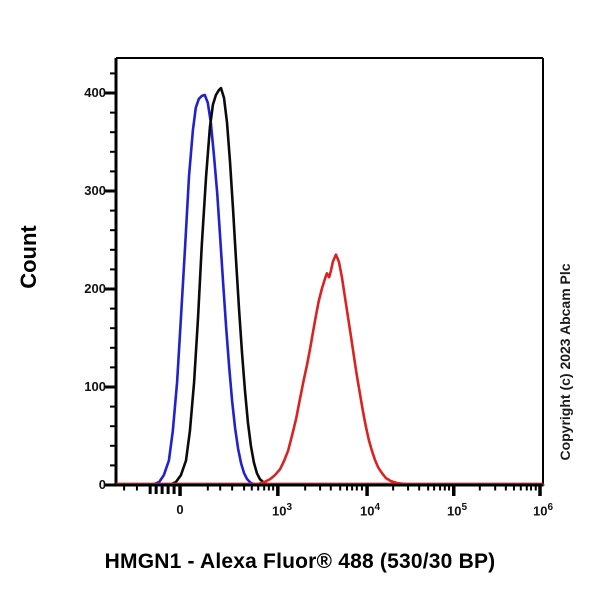 This screenshot has height=600, width=600. What do you see at coordinates (300, 561) in the screenshot?
I see `chart-title: HMGN1 - Alexa Fluor® 488 (530/30 BP)` at bounding box center [300, 561].